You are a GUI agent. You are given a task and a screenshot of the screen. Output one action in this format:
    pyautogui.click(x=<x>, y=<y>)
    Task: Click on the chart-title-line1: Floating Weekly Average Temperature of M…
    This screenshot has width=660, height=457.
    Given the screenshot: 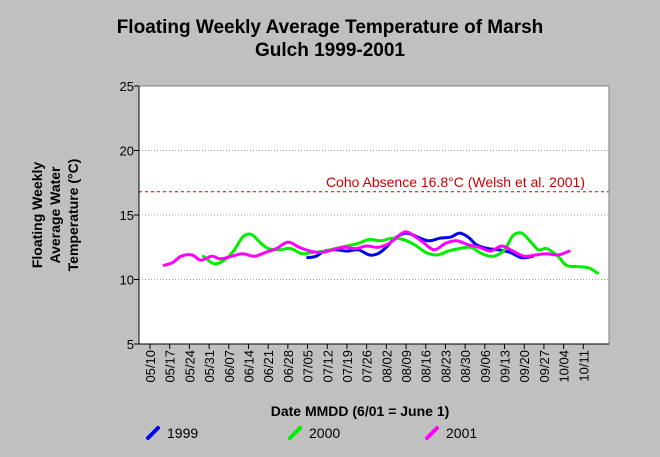 What is the action you would take?
    pyautogui.click(x=330, y=27)
    